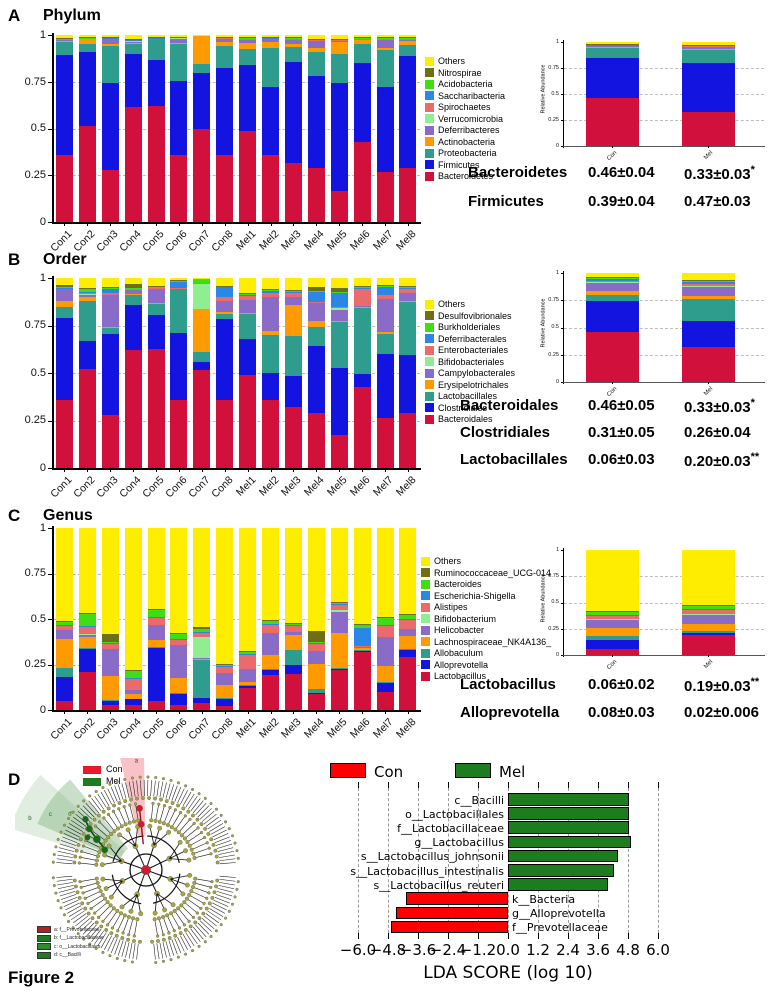  What do you see at coordinates (42, 527) in the screenshot?
I see `y-tick-label: 1` at bounding box center [42, 527].